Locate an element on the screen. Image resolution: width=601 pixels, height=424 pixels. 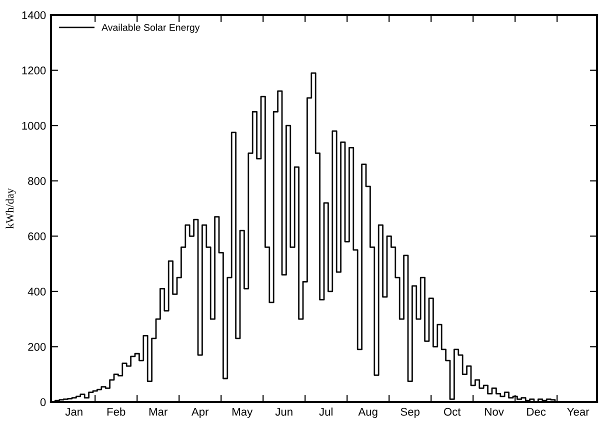
x-tick-label: Feb is located at coordinates (116, 412).